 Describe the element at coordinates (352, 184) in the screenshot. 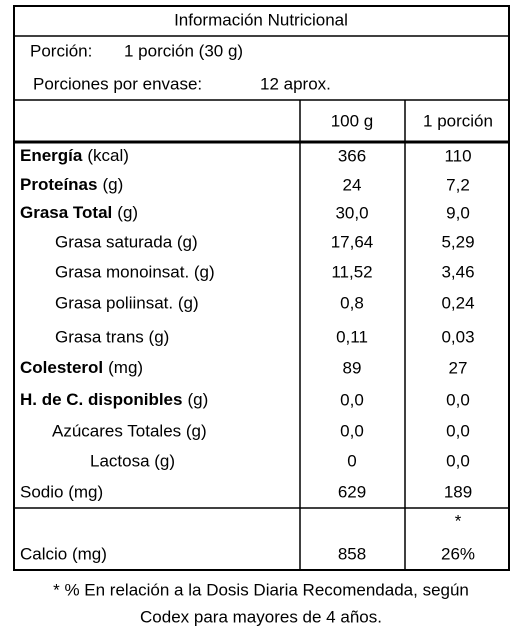

I see `cell: 24` at that location.